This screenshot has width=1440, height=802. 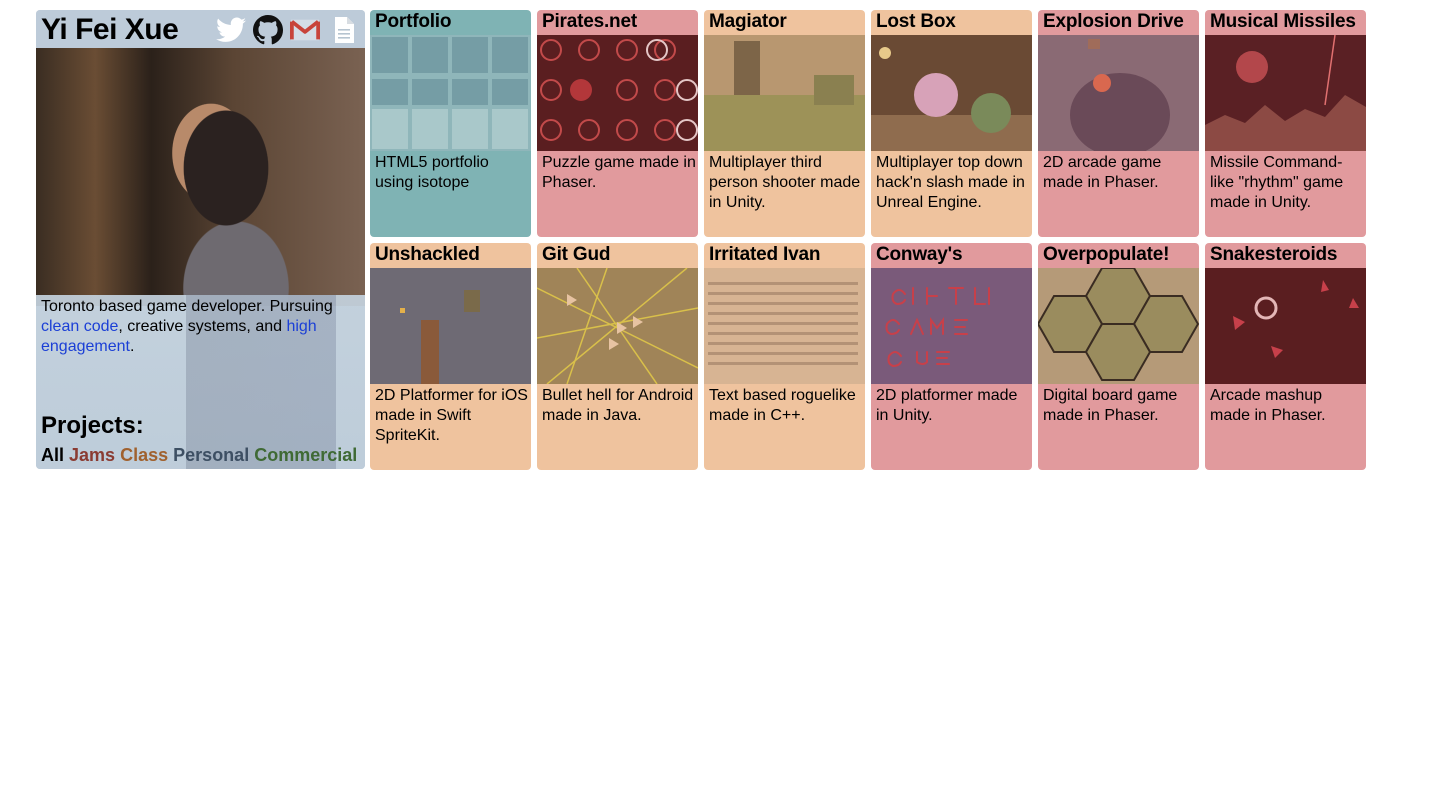 What do you see at coordinates (344, 30) in the screenshot?
I see `resume-document-icon` at bounding box center [344, 30].